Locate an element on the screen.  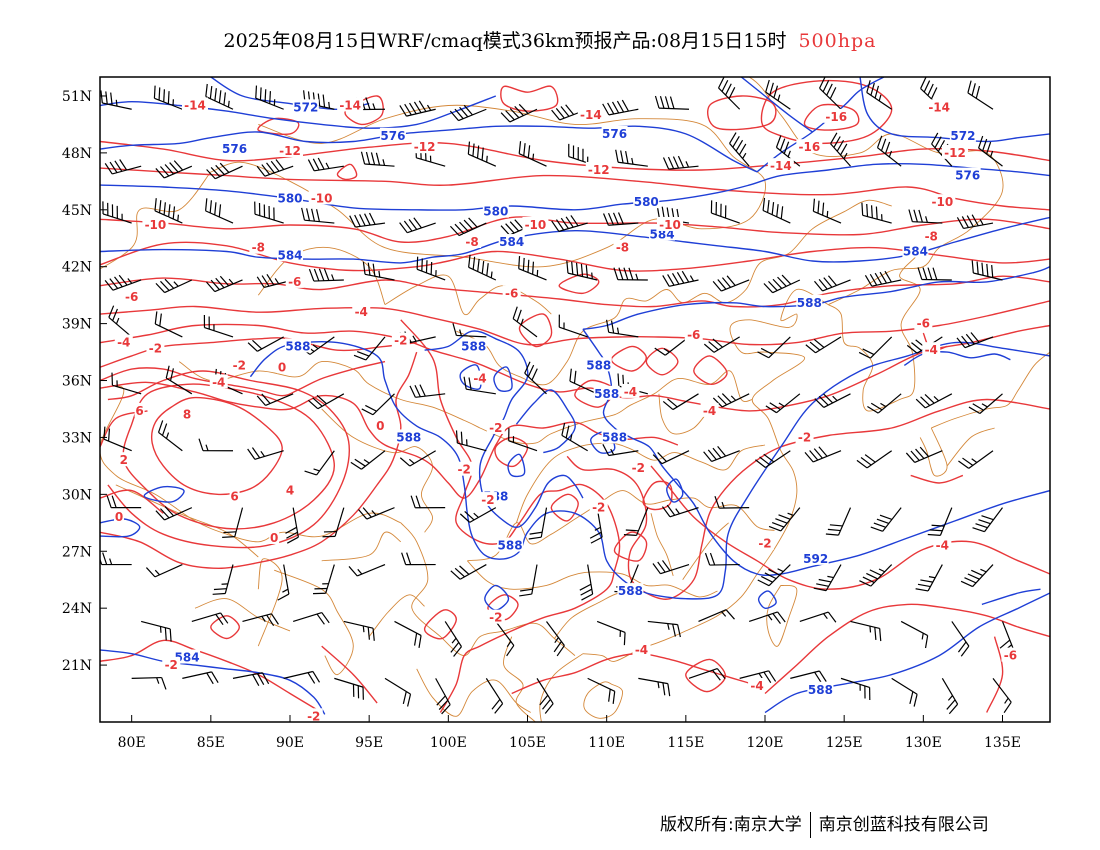
height-contour-label: 592 is located at coordinates (815, 559).